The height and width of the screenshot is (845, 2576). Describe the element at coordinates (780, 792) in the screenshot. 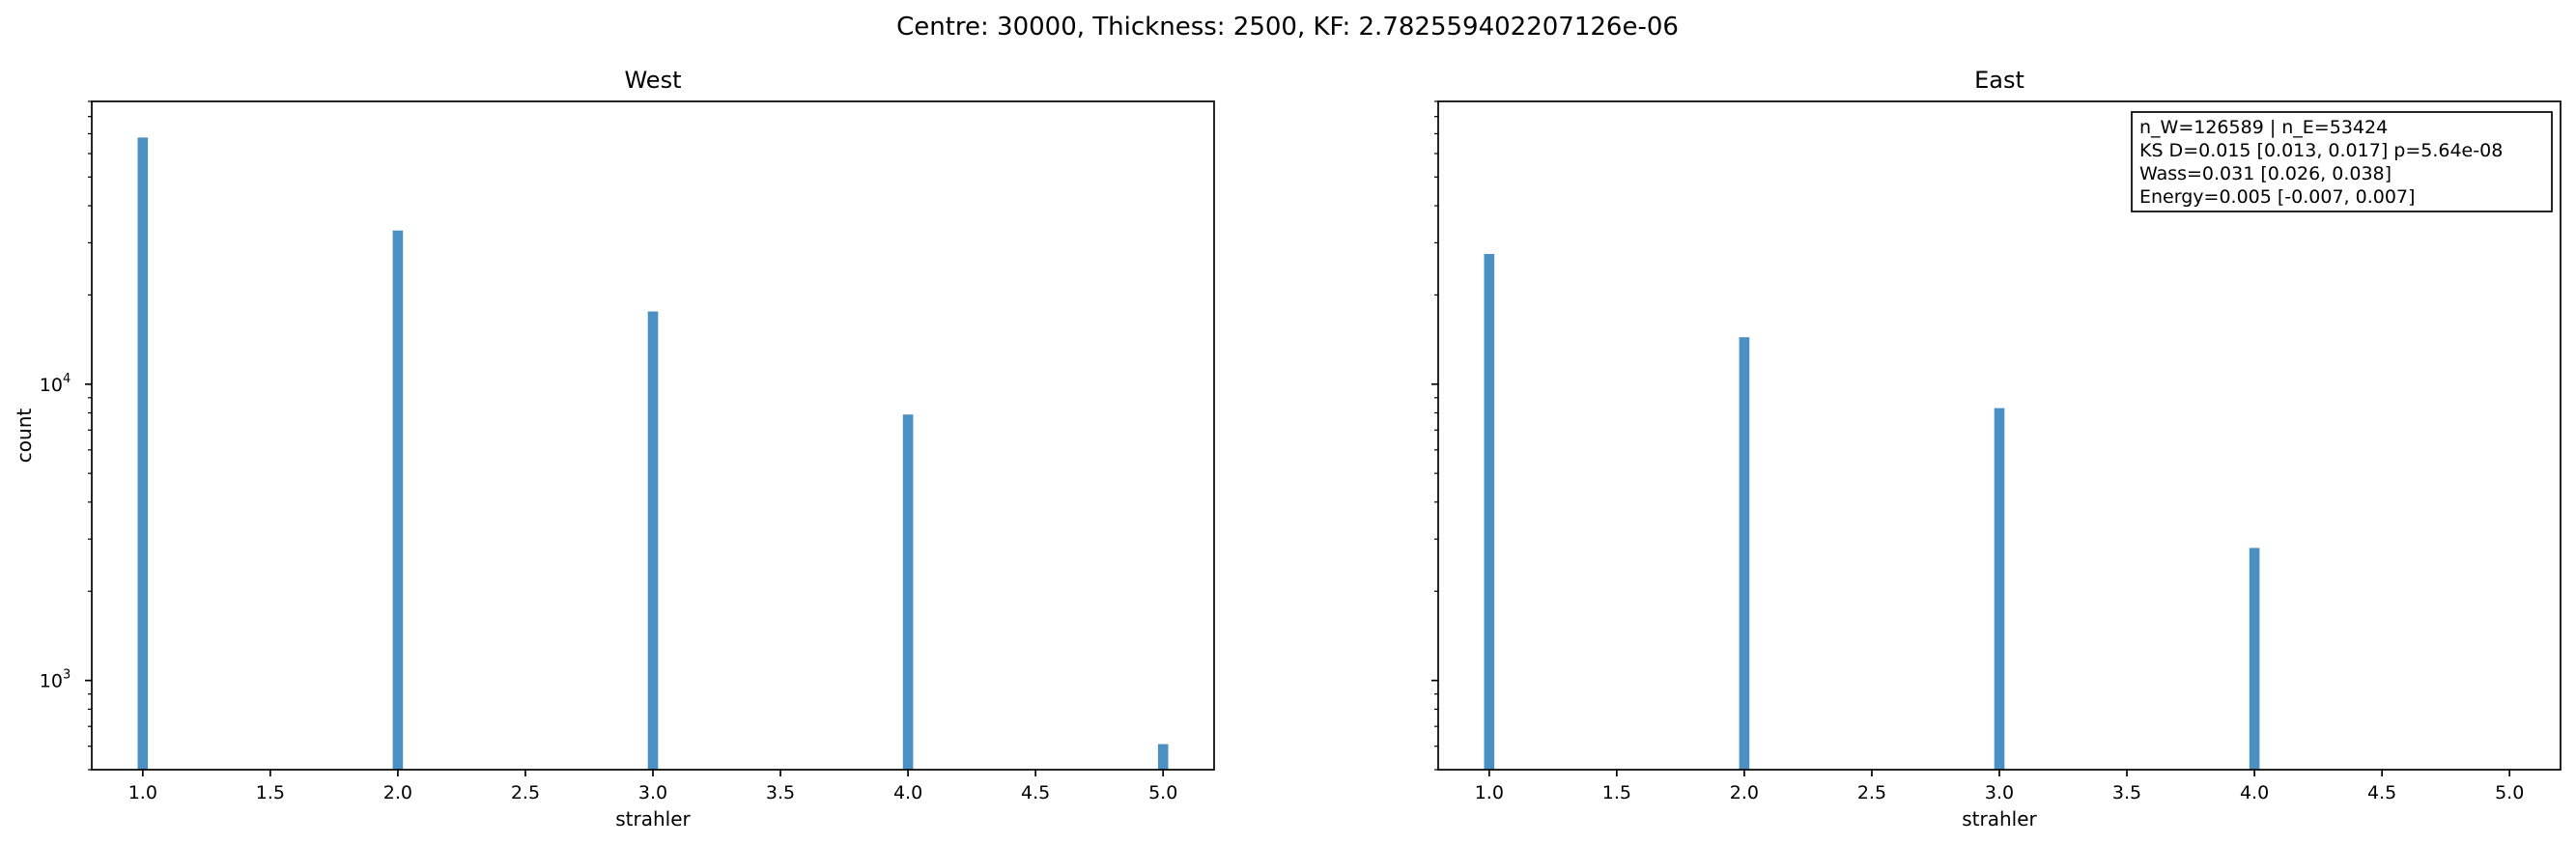

I see `west-x-tick-label: 3.5` at that location.